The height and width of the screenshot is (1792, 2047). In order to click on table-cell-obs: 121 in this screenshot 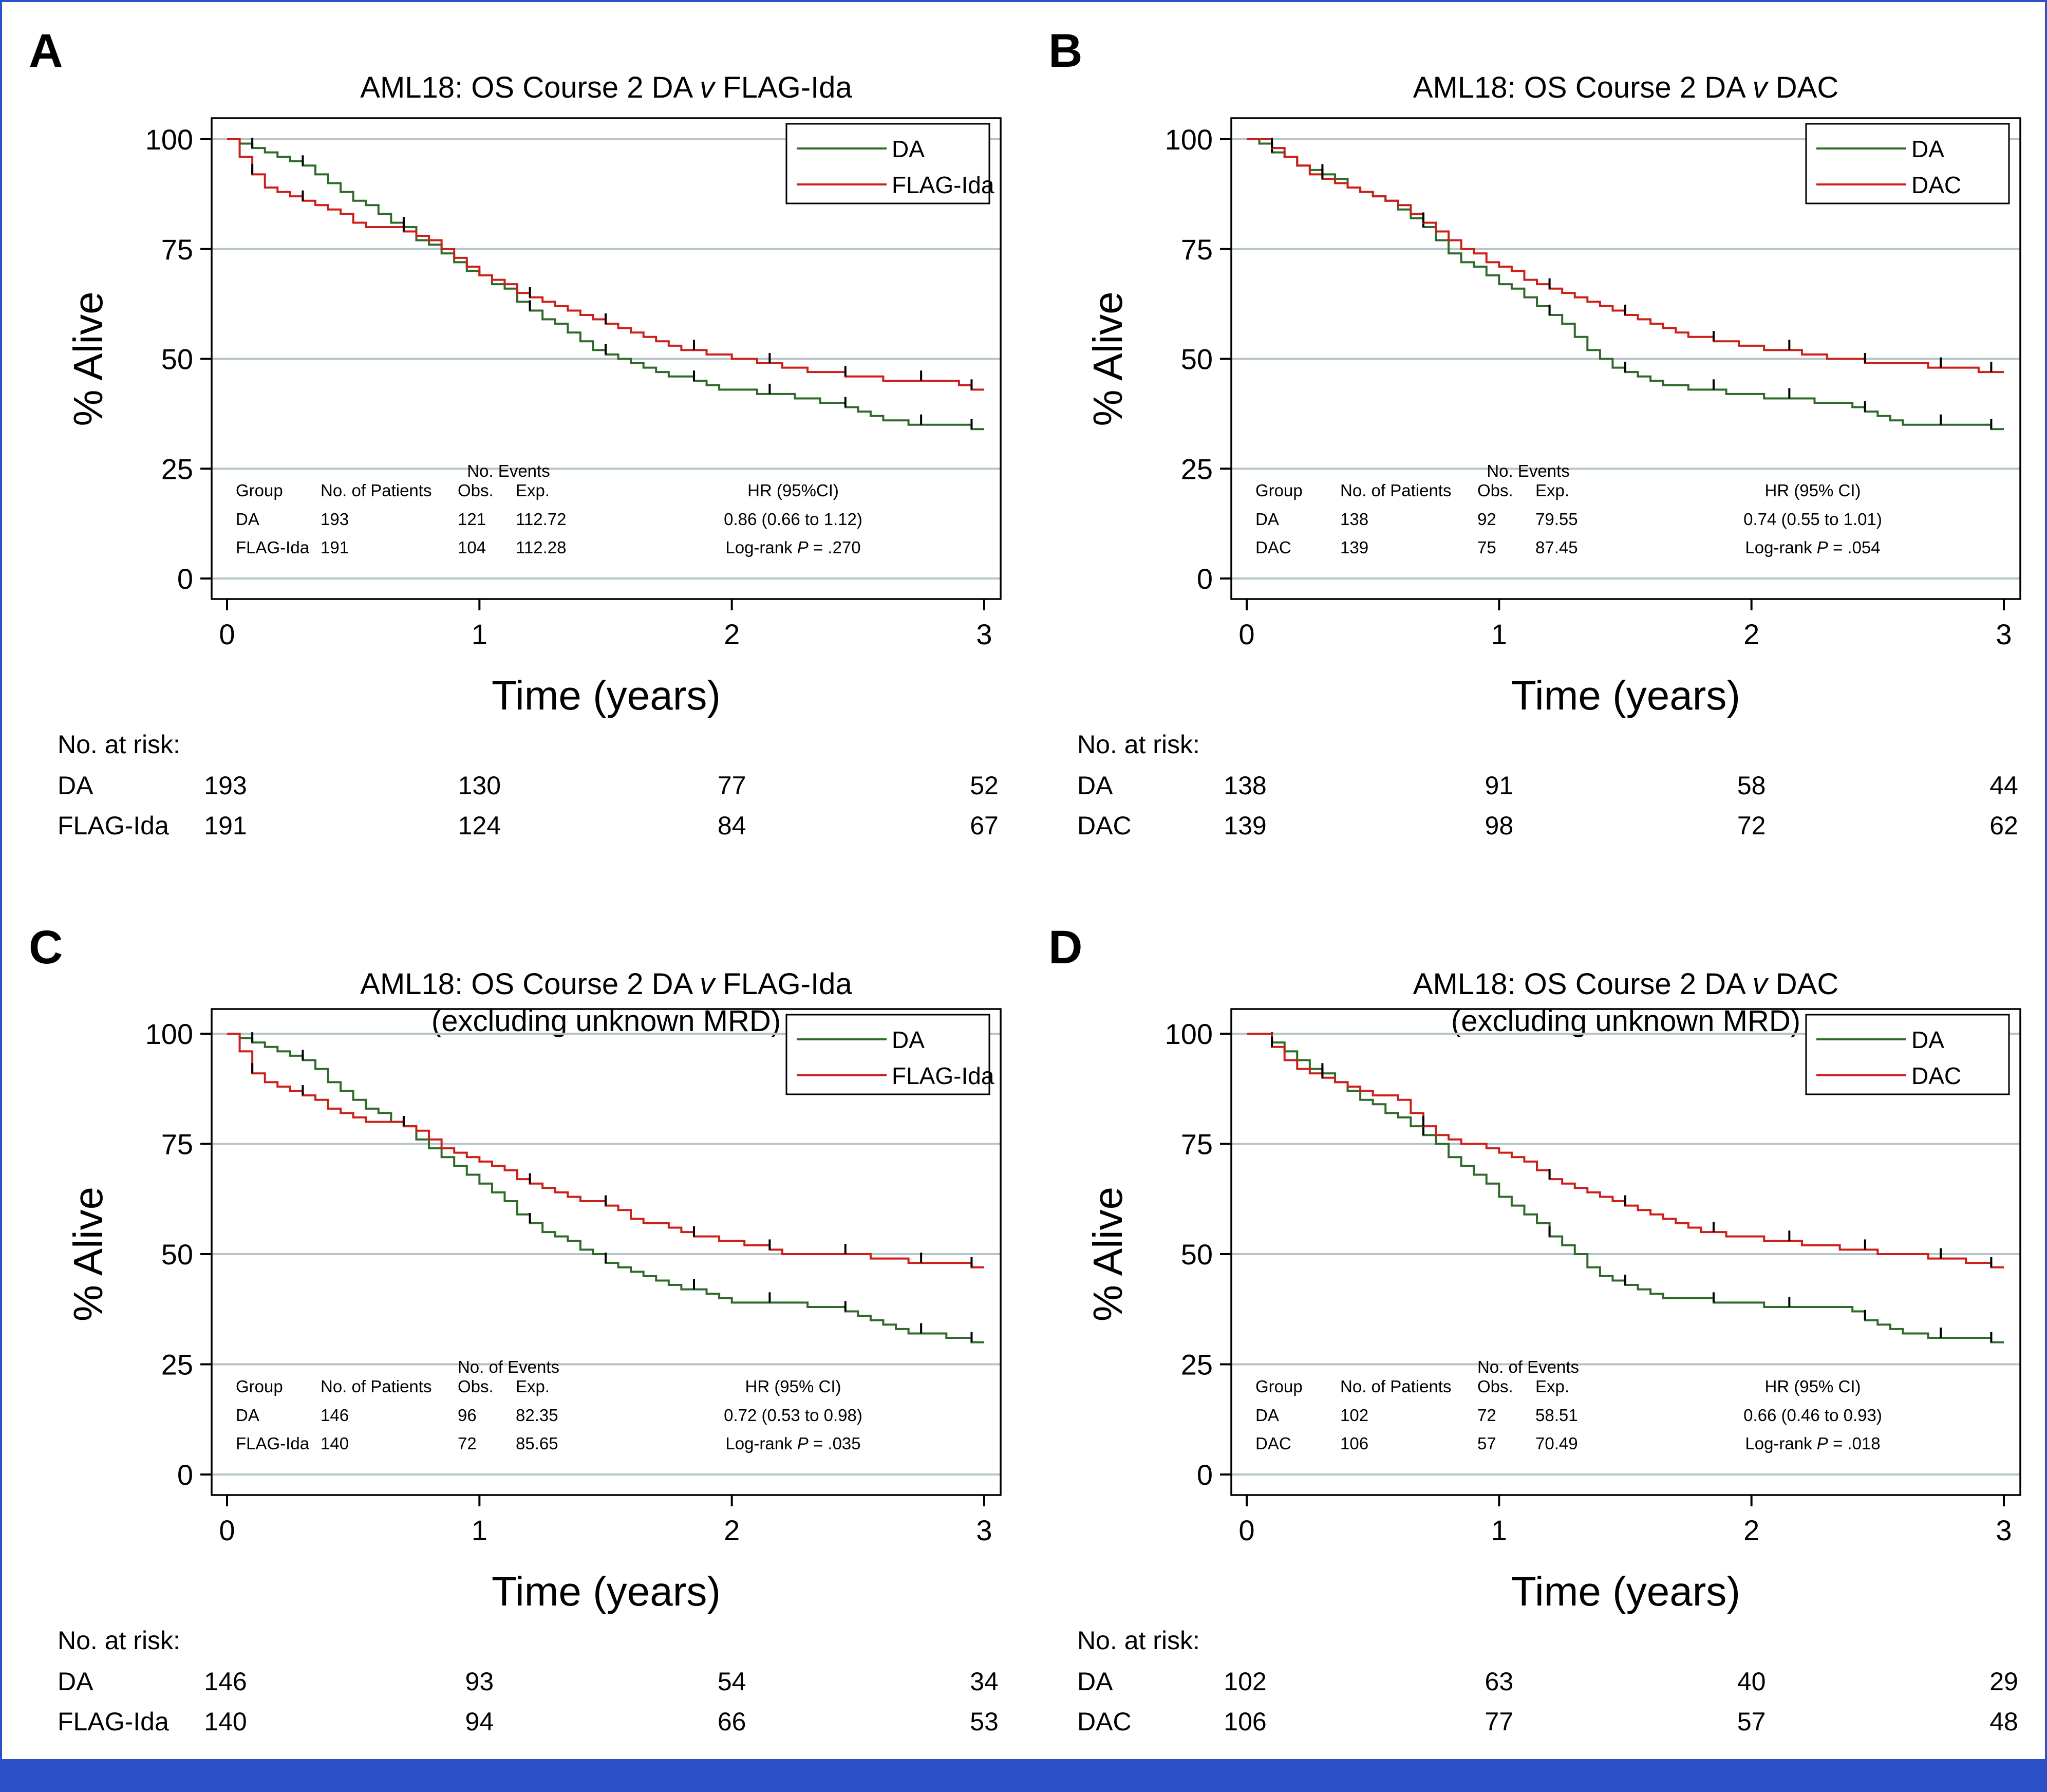, I will do `click(472, 519)`.